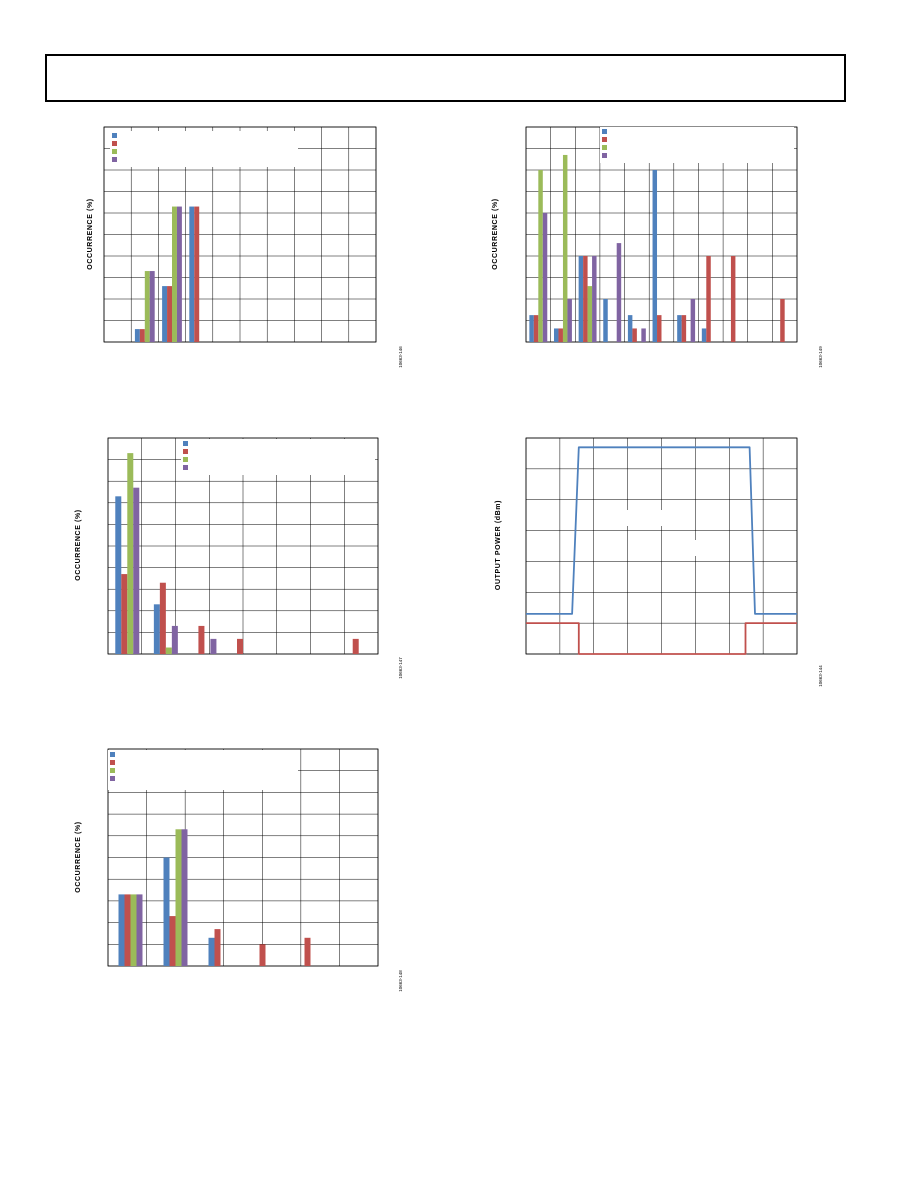 The width and height of the screenshot is (918, 1188). What do you see at coordinates (445, 78) in the screenshot?
I see `page-header-box` at bounding box center [445, 78].